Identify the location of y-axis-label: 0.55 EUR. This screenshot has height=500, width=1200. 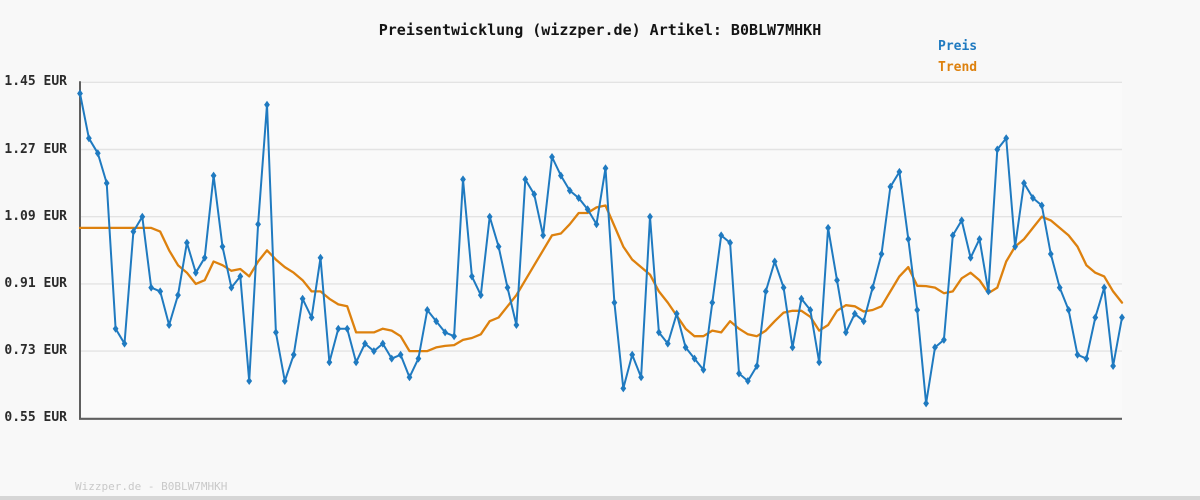
(35, 418).